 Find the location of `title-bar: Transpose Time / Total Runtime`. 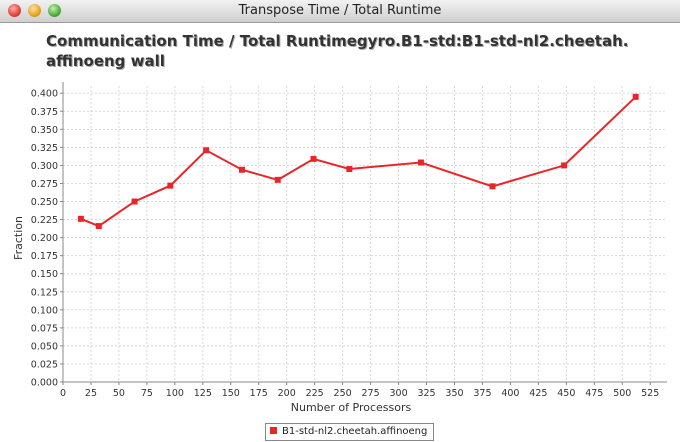

title-bar: Transpose Time / Total Runtime is located at coordinates (340, 11).